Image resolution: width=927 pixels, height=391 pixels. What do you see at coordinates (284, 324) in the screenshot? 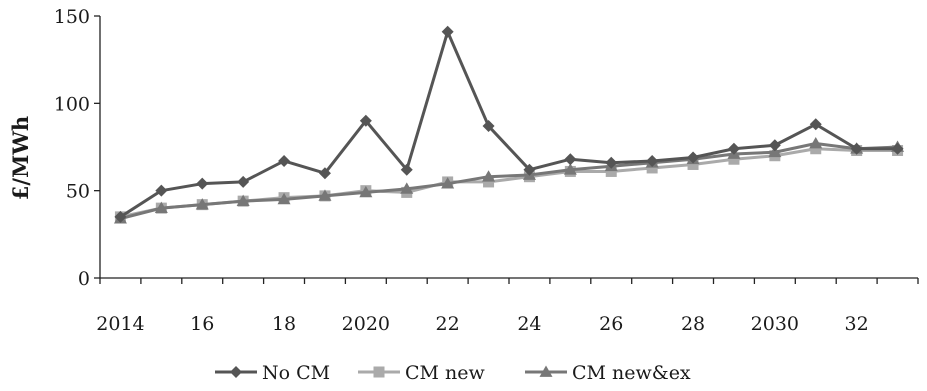
I see `x-tick-label: 18` at bounding box center [284, 324].